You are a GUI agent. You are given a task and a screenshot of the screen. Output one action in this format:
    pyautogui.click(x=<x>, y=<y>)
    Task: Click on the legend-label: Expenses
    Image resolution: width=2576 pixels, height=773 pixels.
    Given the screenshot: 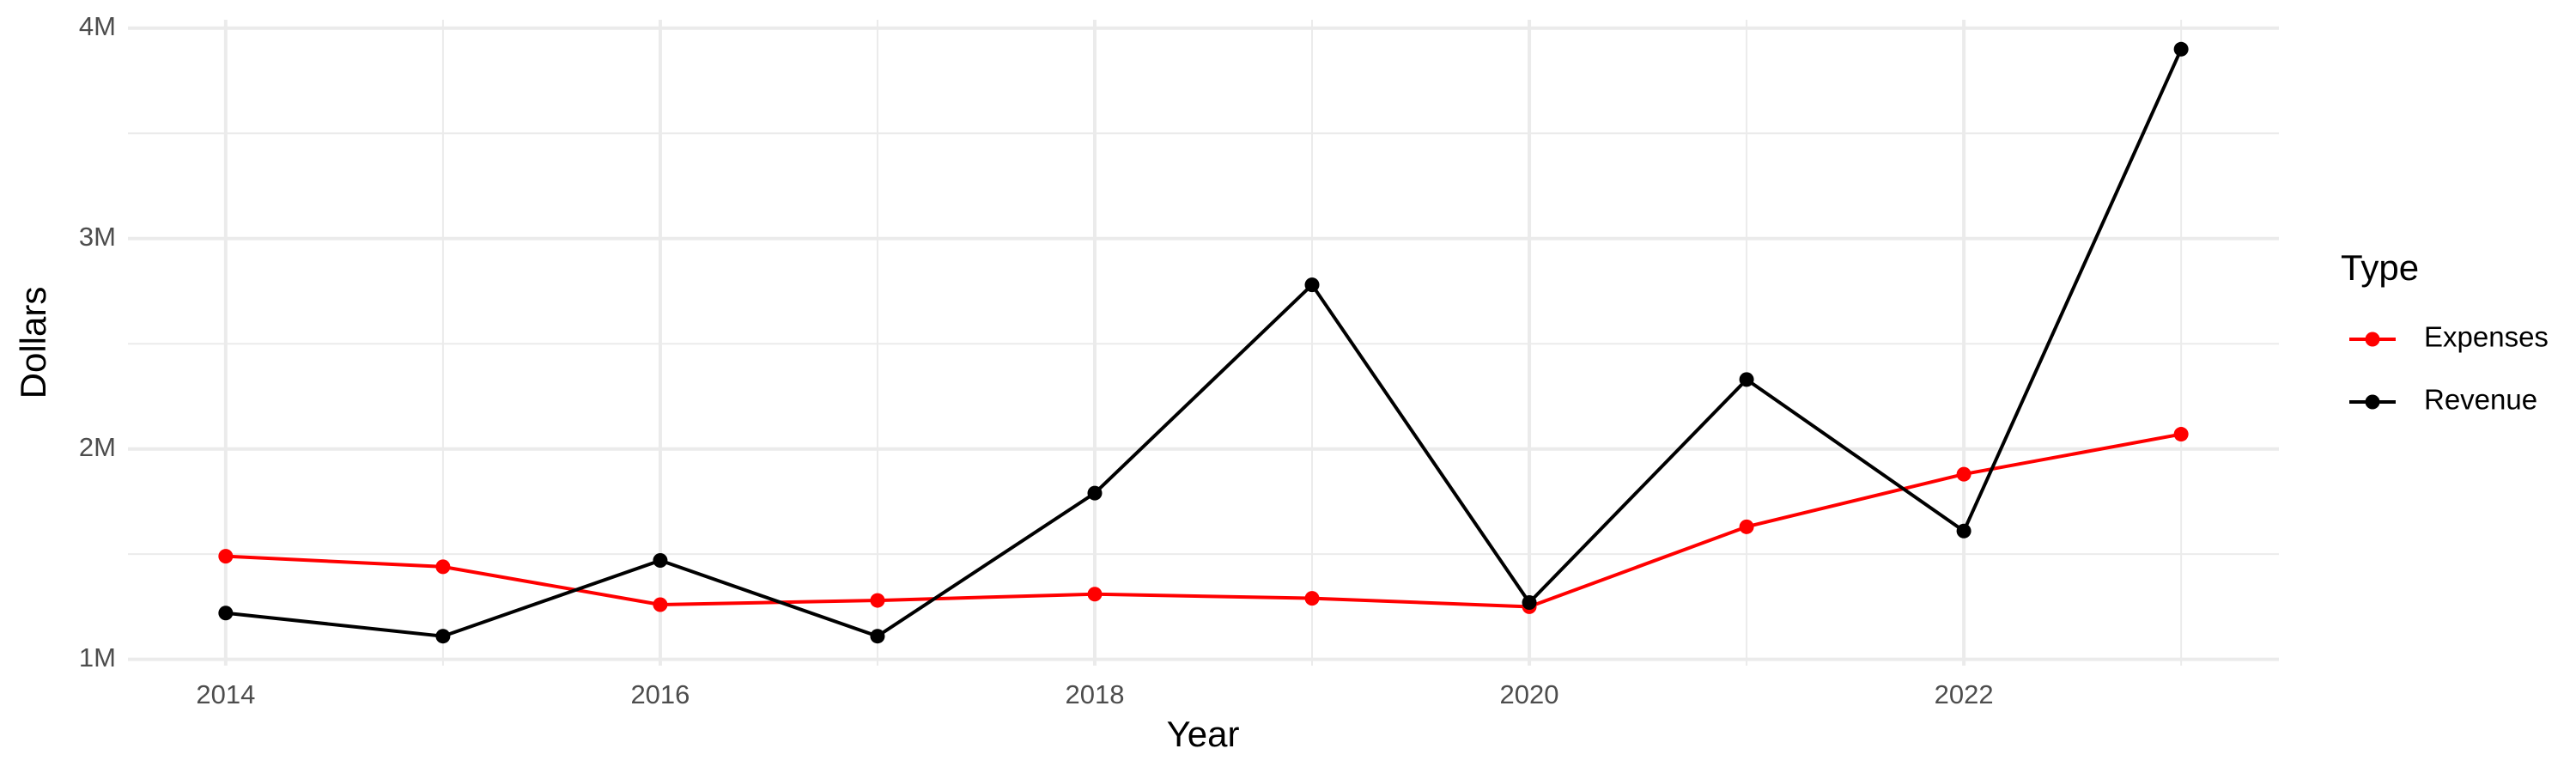 What is the action you would take?
    pyautogui.click(x=2486, y=337)
    